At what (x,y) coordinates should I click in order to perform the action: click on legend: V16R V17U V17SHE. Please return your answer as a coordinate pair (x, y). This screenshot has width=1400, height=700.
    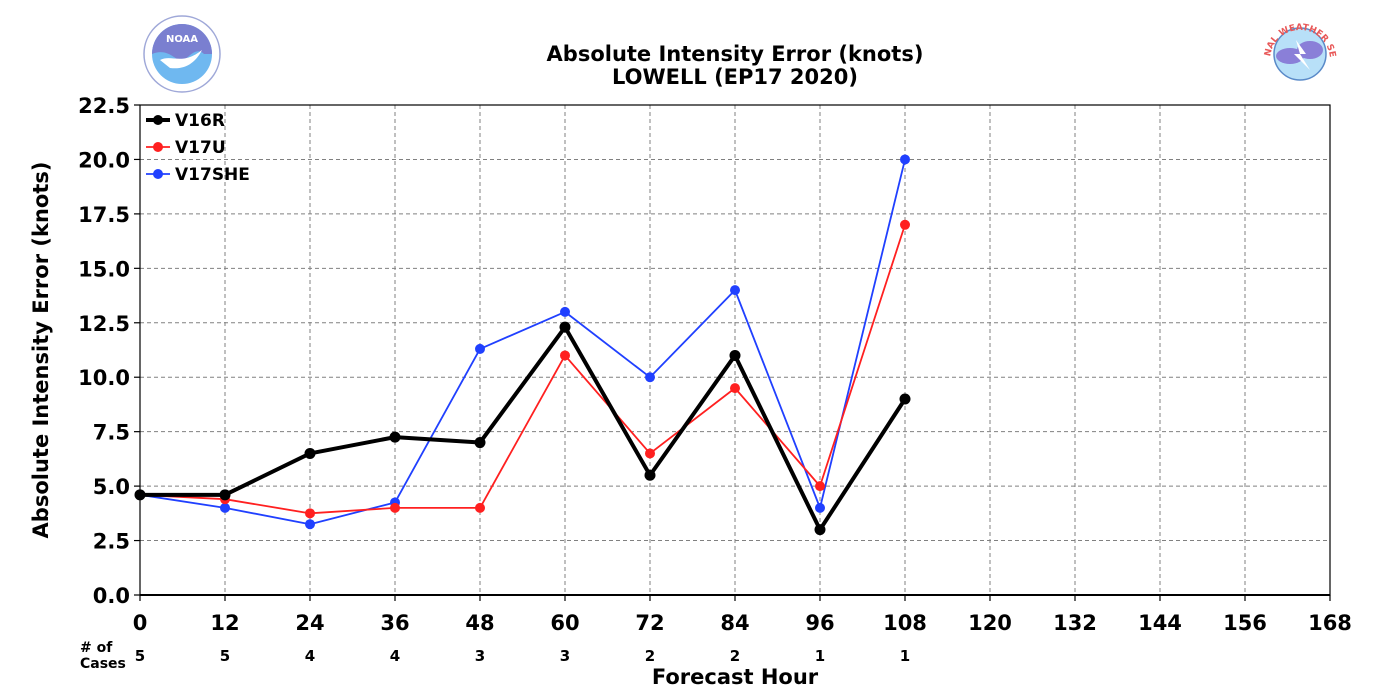
    Looking at the image, I should click on (198, 148).